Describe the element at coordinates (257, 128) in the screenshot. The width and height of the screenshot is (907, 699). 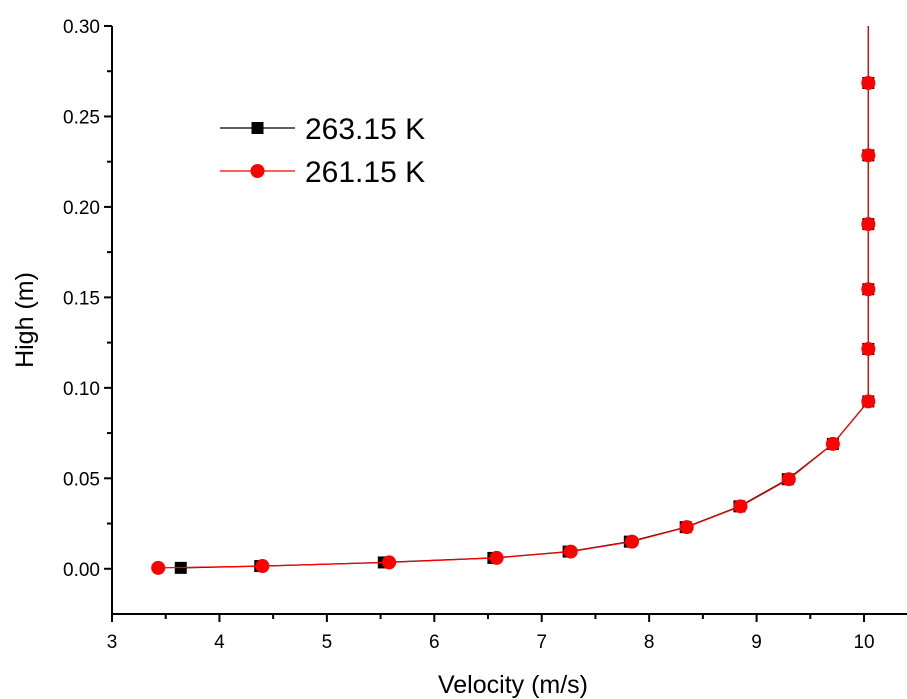
I see `legend-marker-square` at that location.